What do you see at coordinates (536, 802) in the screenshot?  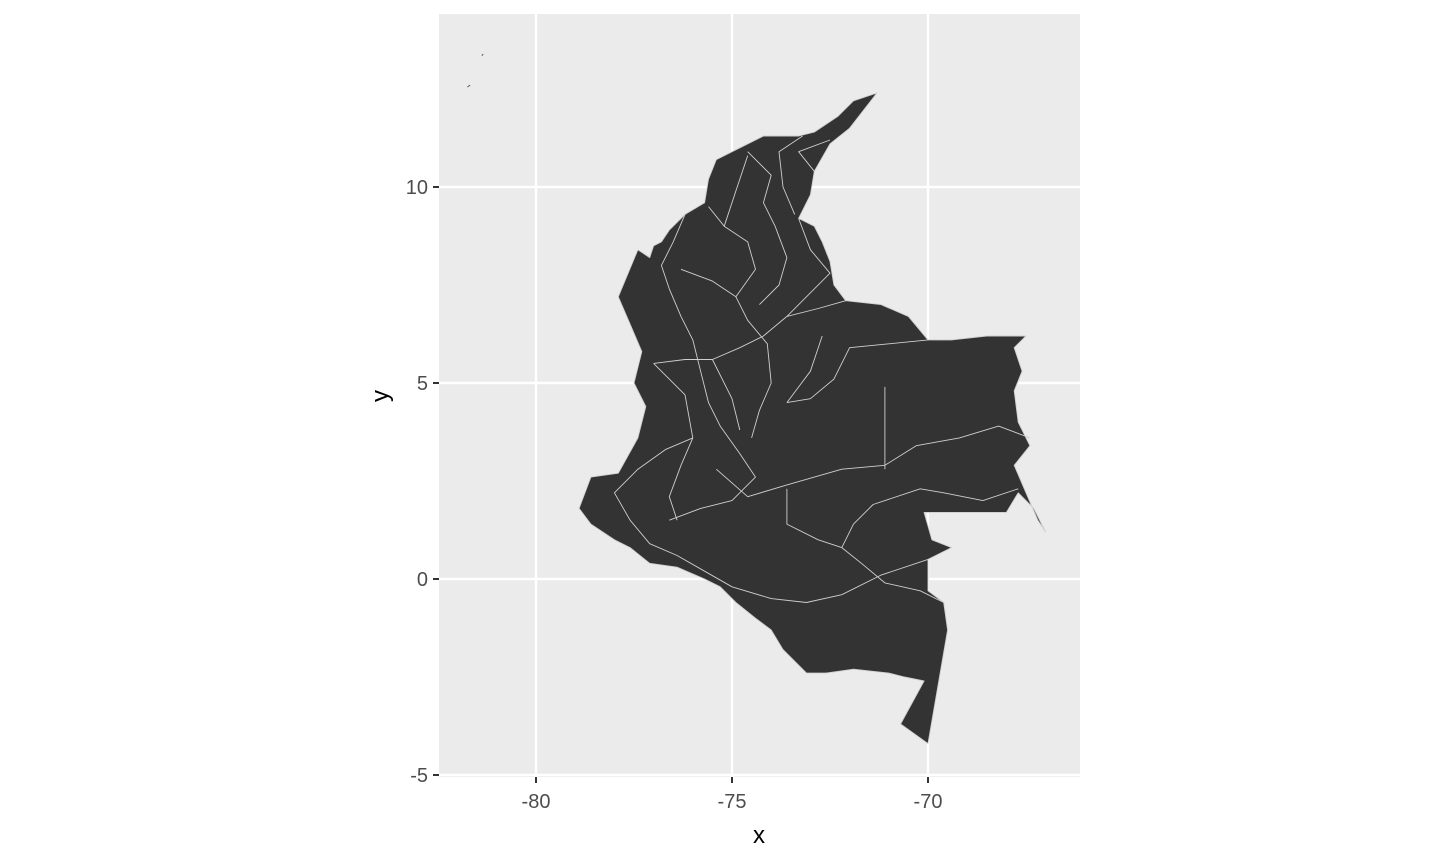 I see `x-tick-label: -80` at bounding box center [536, 802].